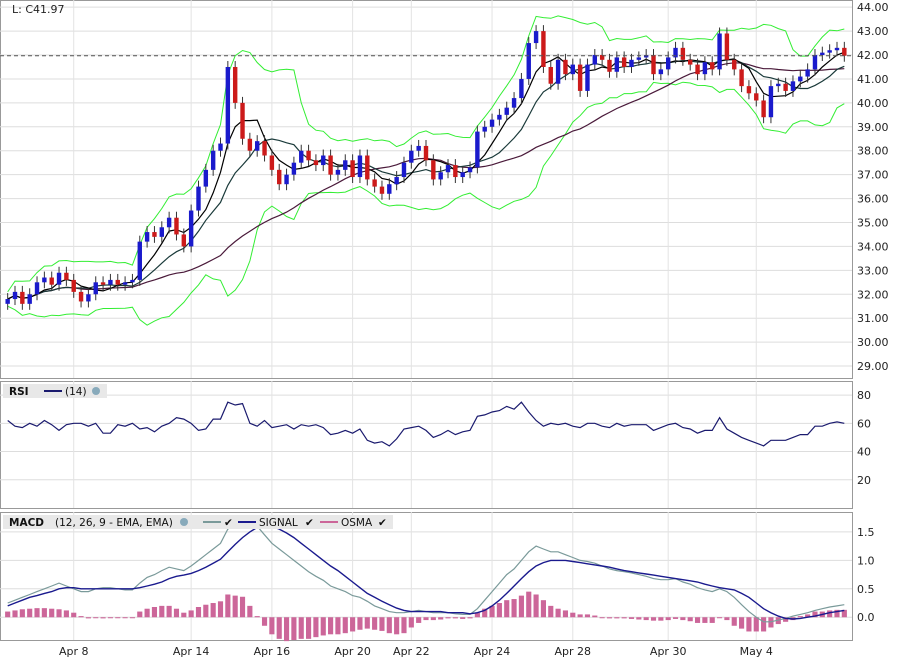 The image size is (897, 665). Describe the element at coordinates (184, 522) in the screenshot. I see `settings-icon` at that location.